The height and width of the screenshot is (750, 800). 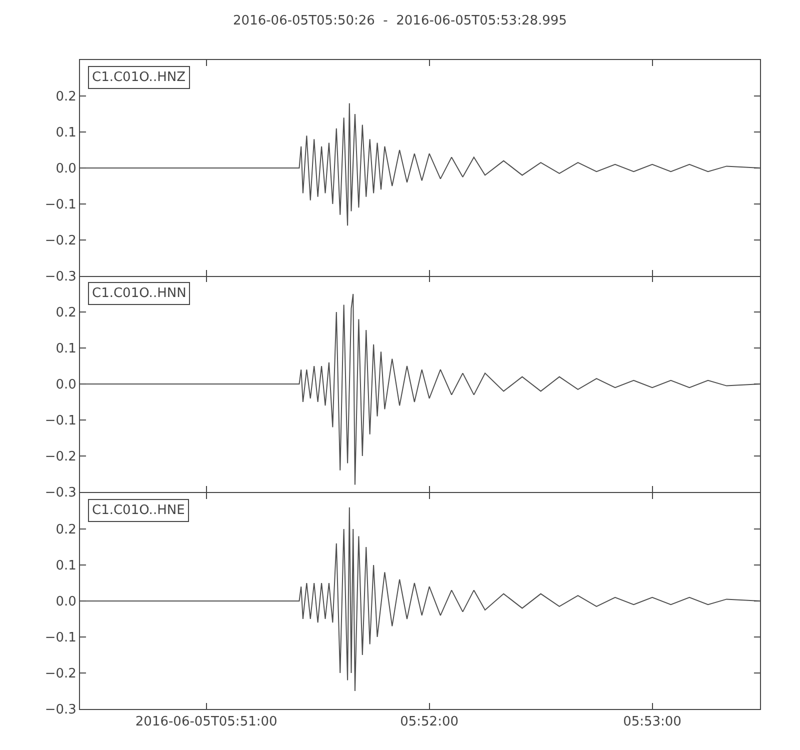 I want to click on x-tick-label: 05:53:00, so click(x=652, y=722).